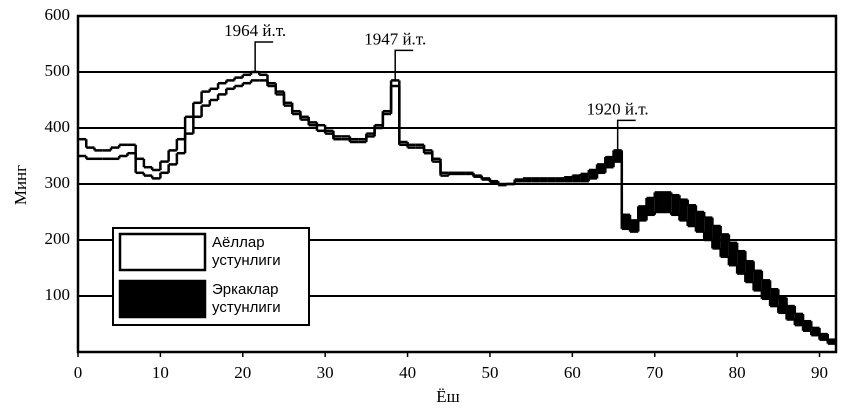 The image size is (841, 411). Describe the element at coordinates (255, 30) in the screenshot. I see `annotation: 1964 й.т.` at that location.